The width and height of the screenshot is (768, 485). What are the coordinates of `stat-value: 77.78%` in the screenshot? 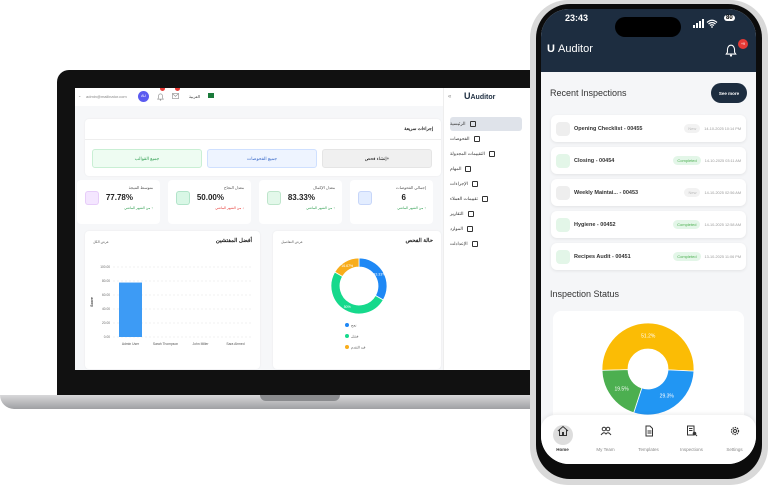 It's located at (119, 197).